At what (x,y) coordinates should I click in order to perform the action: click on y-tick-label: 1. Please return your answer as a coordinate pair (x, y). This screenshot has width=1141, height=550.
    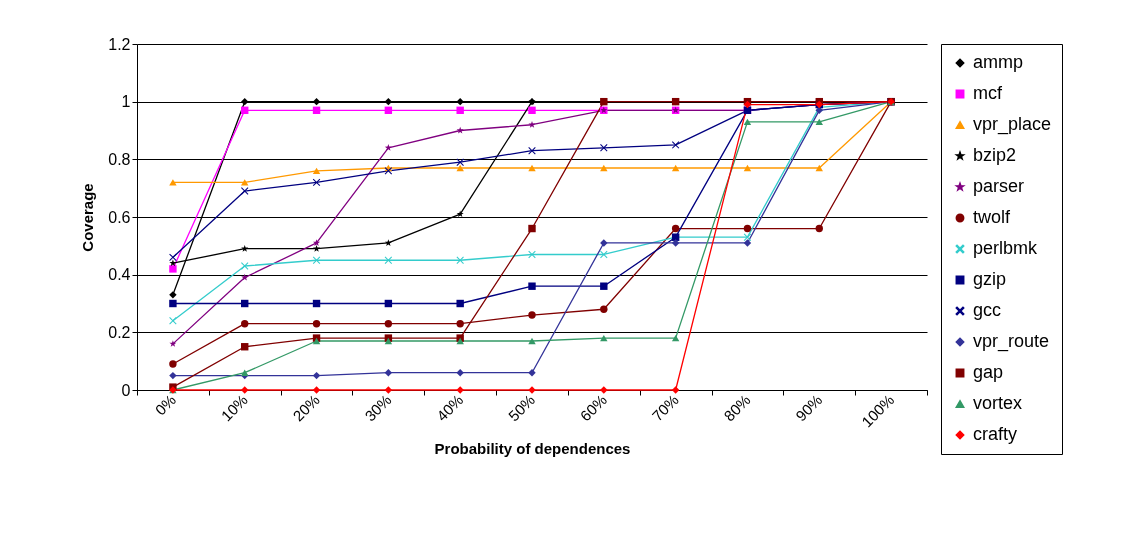
    Looking at the image, I should click on (126, 102).